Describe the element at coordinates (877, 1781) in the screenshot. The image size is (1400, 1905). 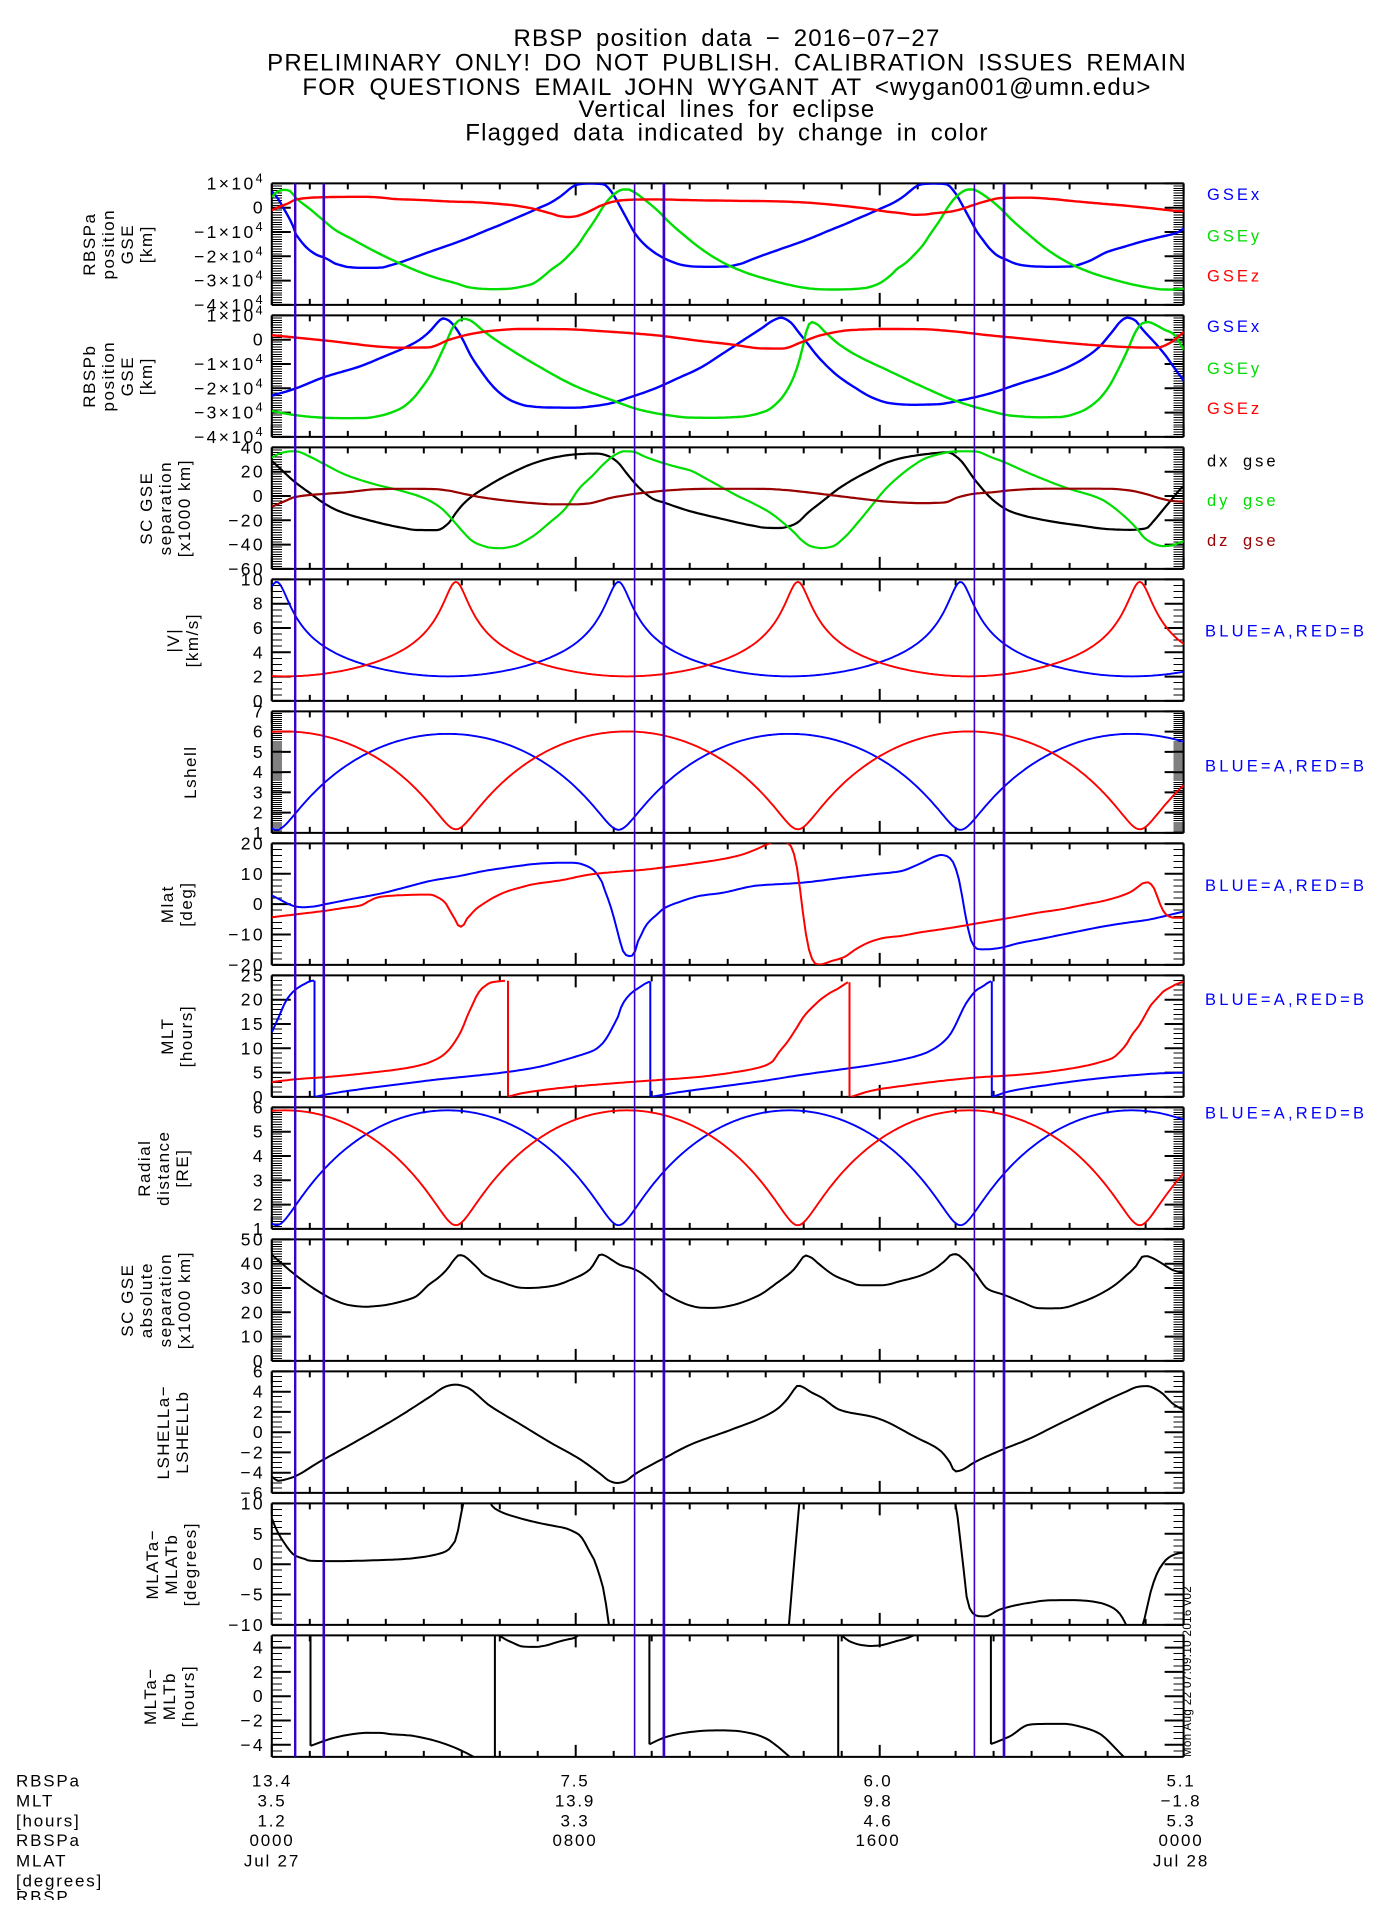
I see `svg-text: 6.0` at that location.